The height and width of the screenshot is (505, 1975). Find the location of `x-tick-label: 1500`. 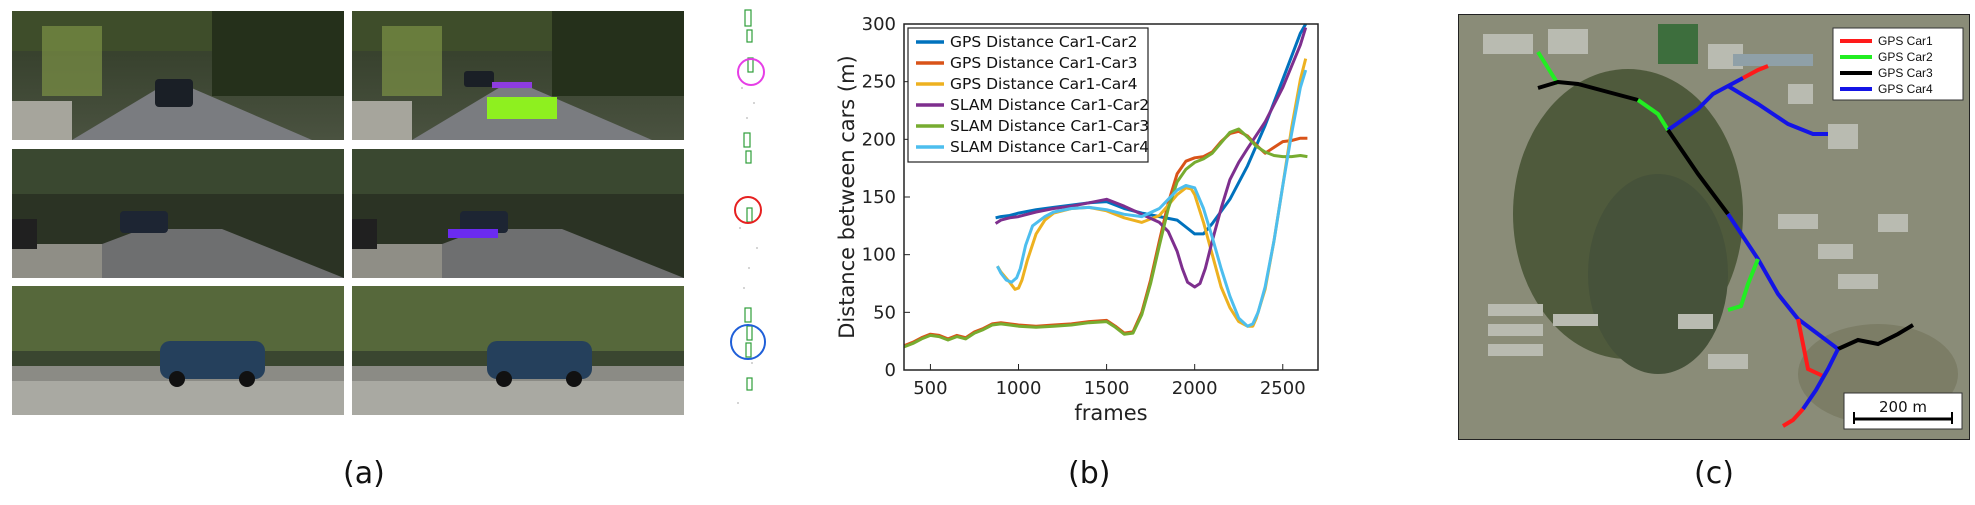

x-tick-label: 1500 is located at coordinates (1107, 388).